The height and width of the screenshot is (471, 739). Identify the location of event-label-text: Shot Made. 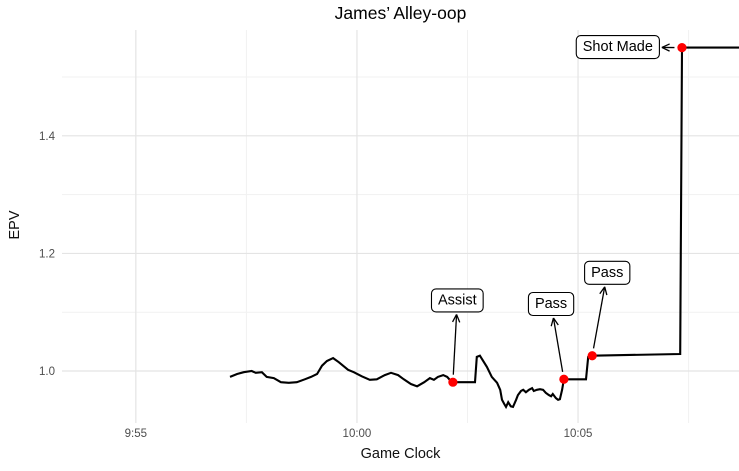
(618, 47).